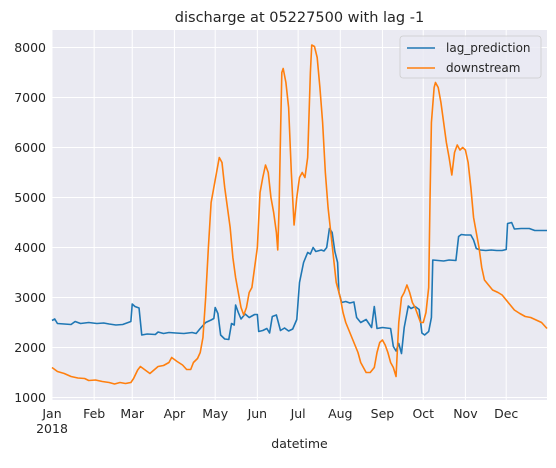  What do you see at coordinates (30, 97) in the screenshot?
I see `y-tick-label: 7000` at bounding box center [30, 97].